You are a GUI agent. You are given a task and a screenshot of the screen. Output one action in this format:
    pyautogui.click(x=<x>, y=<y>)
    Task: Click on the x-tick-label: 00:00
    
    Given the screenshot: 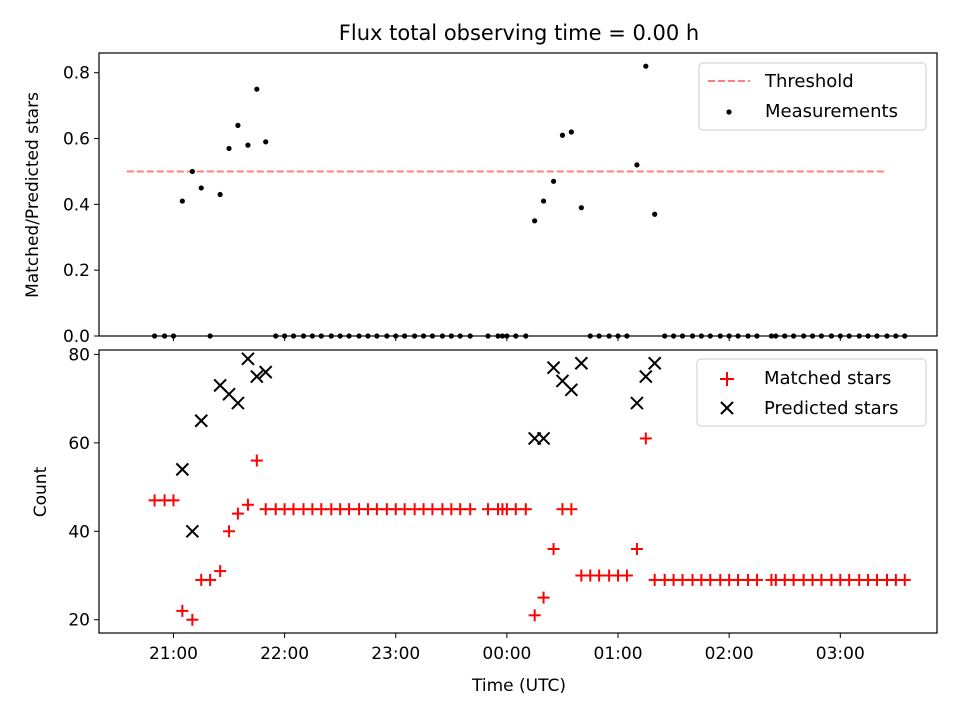 What is the action you would take?
    pyautogui.click(x=506, y=654)
    